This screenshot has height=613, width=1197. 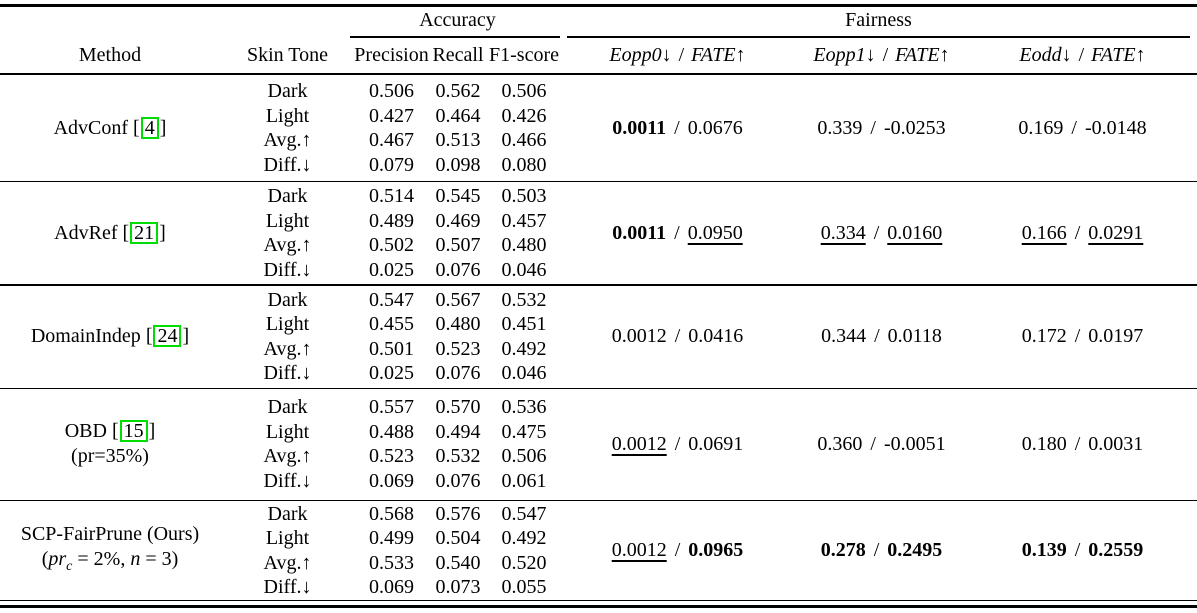 I want to click on col-header-precision: Precision, so click(x=391, y=54).